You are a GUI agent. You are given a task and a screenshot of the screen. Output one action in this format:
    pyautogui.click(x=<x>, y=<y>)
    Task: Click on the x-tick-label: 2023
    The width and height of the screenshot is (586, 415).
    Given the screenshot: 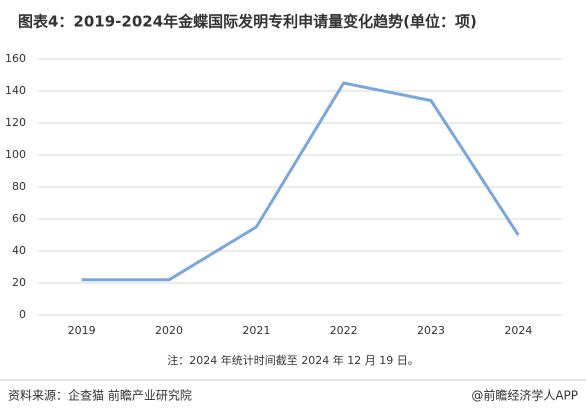 What is the action you would take?
    pyautogui.click(x=431, y=330)
    